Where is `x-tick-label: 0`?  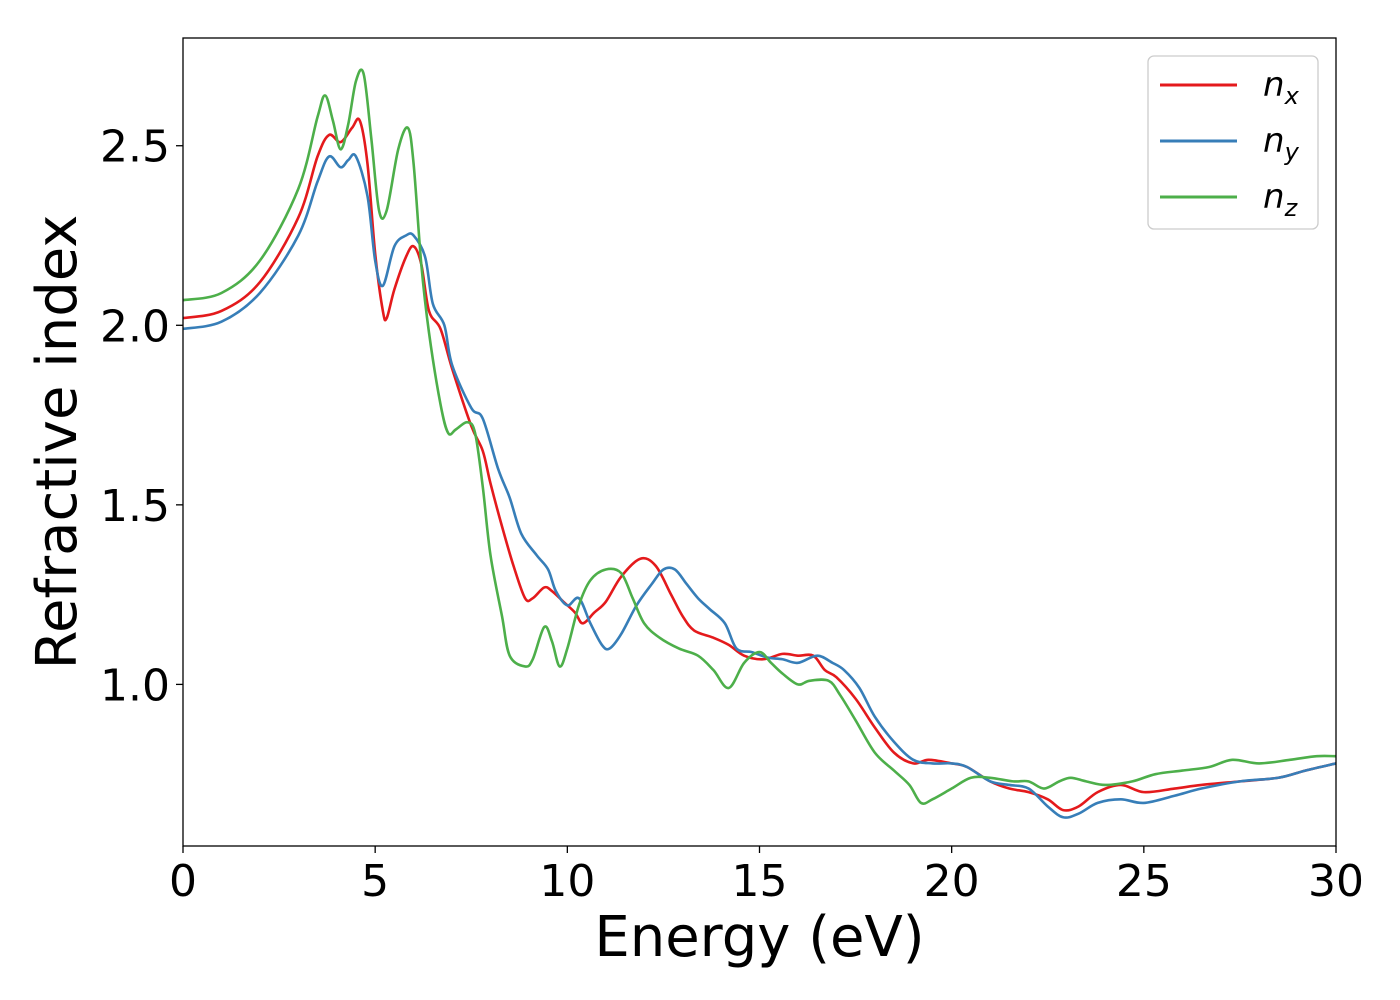
x-tick-label: 0 is located at coordinates (183, 881).